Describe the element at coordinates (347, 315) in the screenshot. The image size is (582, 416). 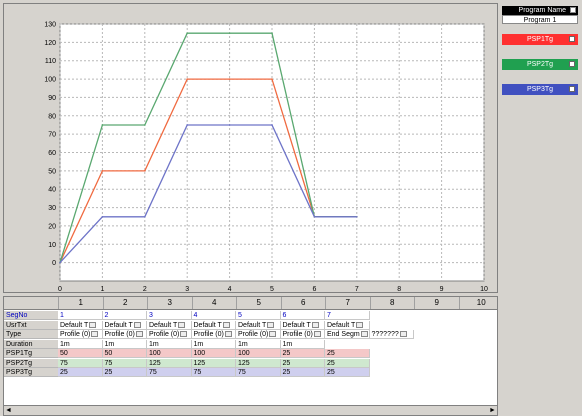
I see `table-cell: 7` at that location.